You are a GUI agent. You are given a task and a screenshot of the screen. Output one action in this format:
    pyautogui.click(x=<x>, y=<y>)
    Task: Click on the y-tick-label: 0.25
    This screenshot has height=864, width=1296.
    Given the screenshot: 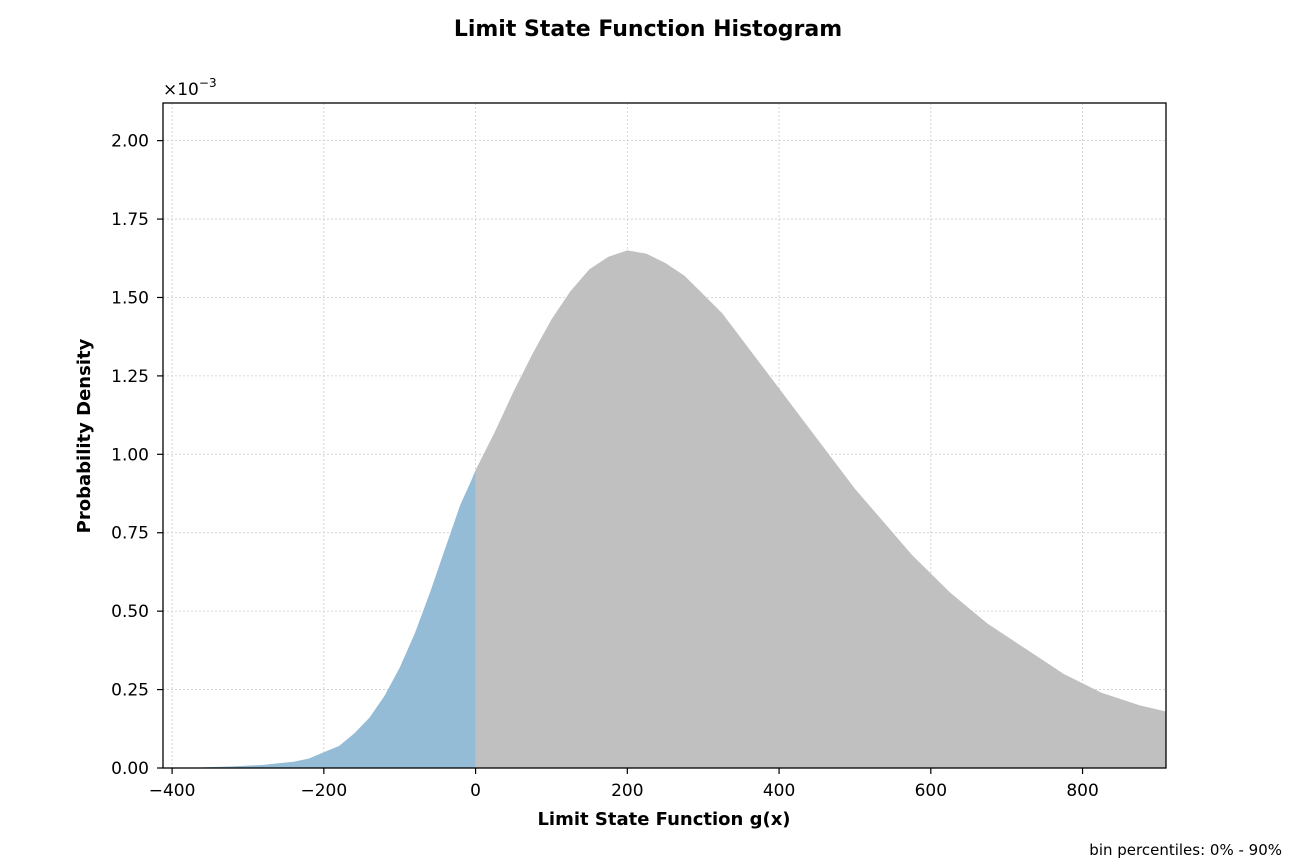 What is the action you would take?
    pyautogui.click(x=130, y=691)
    